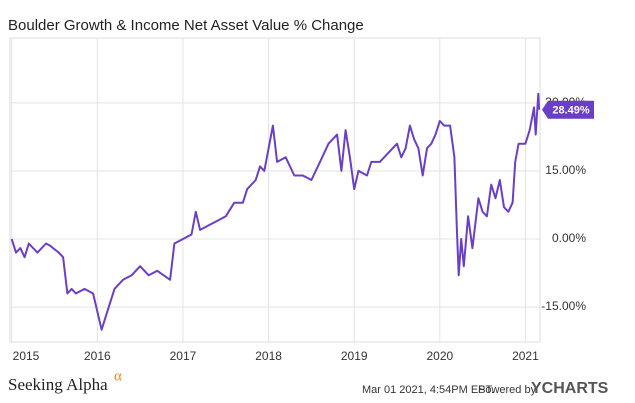 Image resolution: width=635 pixels, height=403 pixels. Describe the element at coordinates (183, 356) in the screenshot. I see `x-tick-label: 2017` at that location.